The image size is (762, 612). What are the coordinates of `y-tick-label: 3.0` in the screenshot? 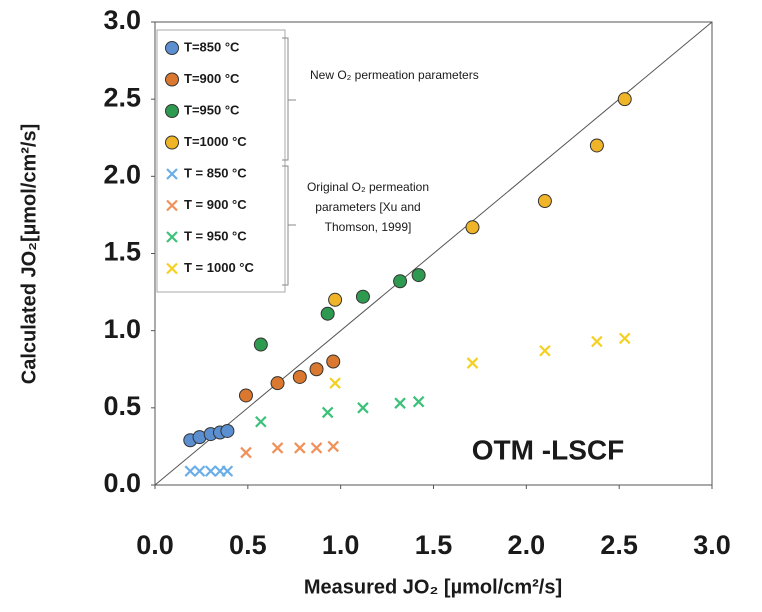 It's located at (122, 20).